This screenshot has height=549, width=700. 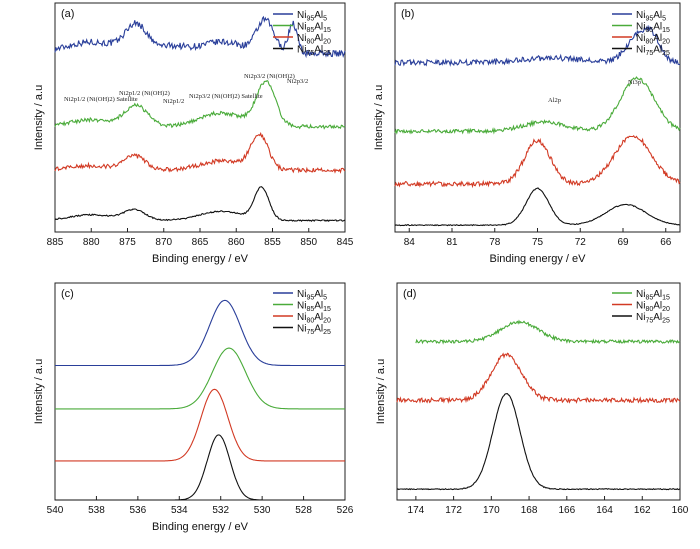 I want to click on x-tick-label: 534, so click(x=179, y=510).